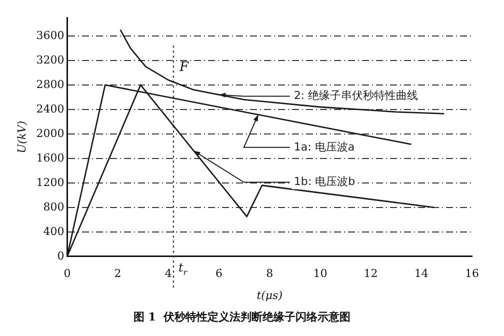 The width and height of the screenshot is (504, 336). I want to click on series-label: 1a: 电压波a, so click(324, 147).